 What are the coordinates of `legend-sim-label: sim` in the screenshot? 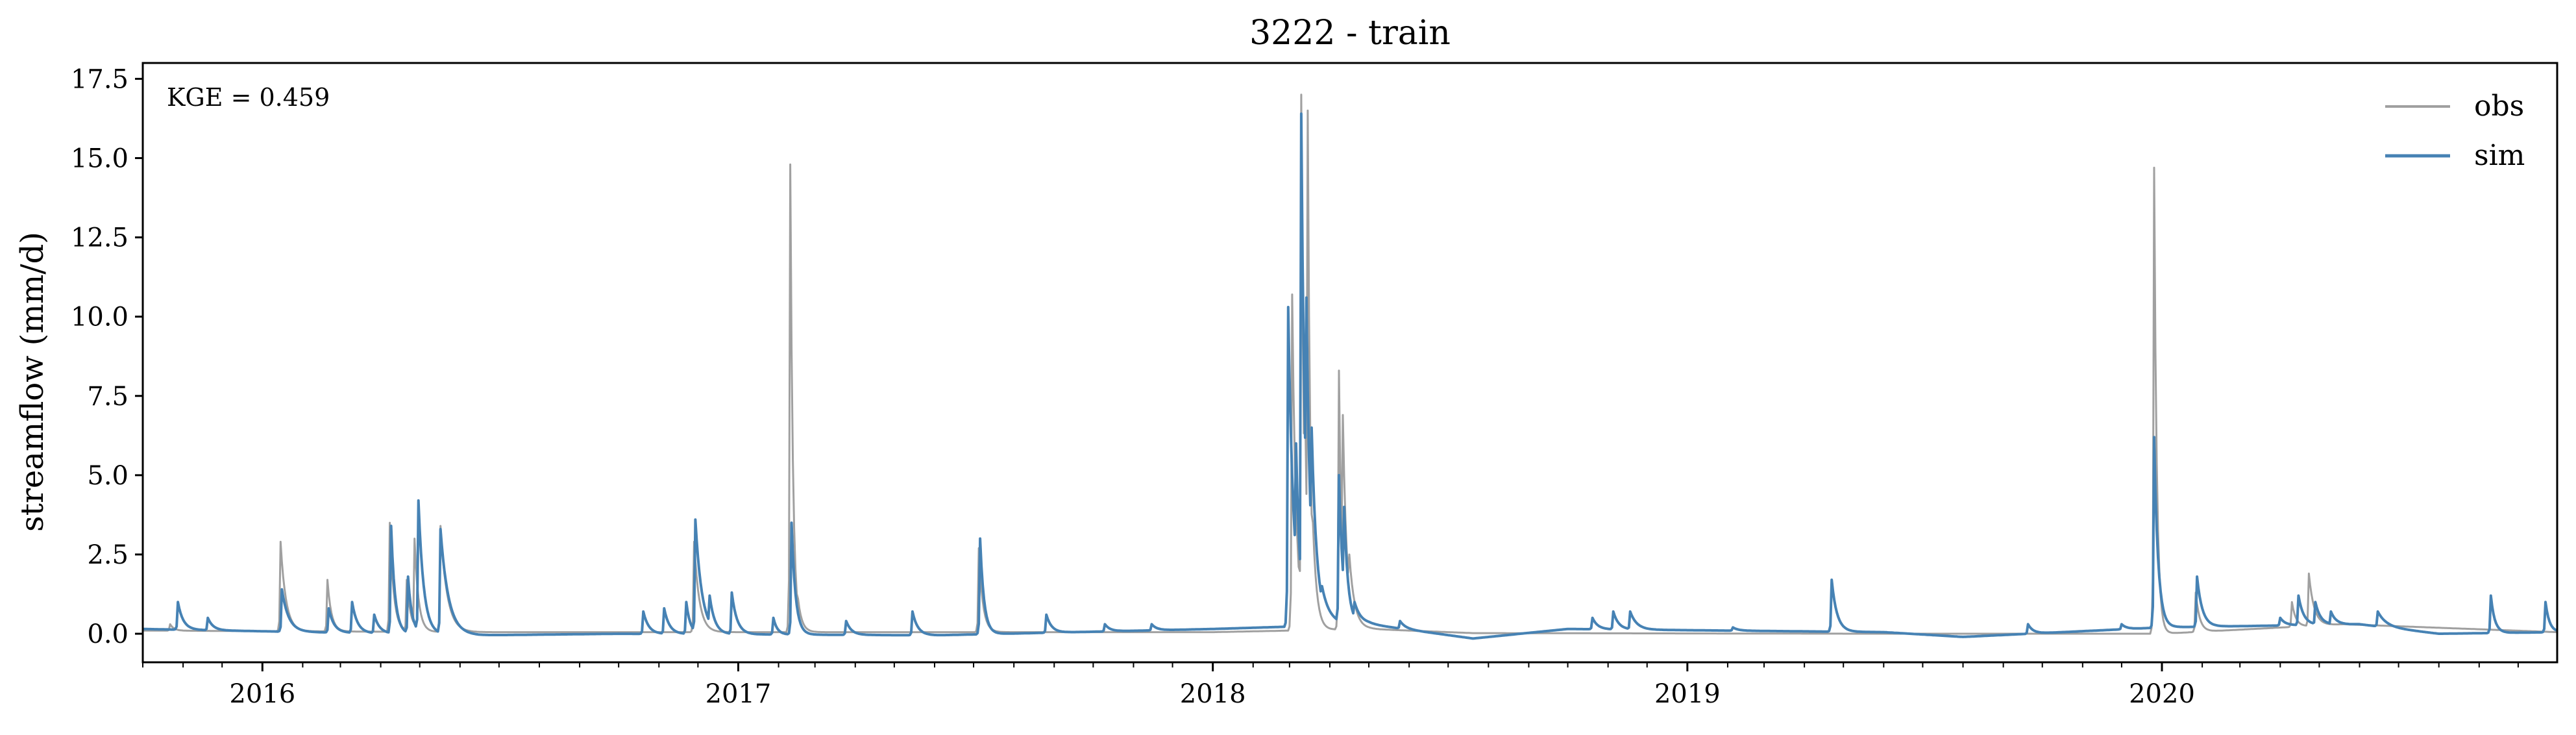 It's located at (2499, 155).